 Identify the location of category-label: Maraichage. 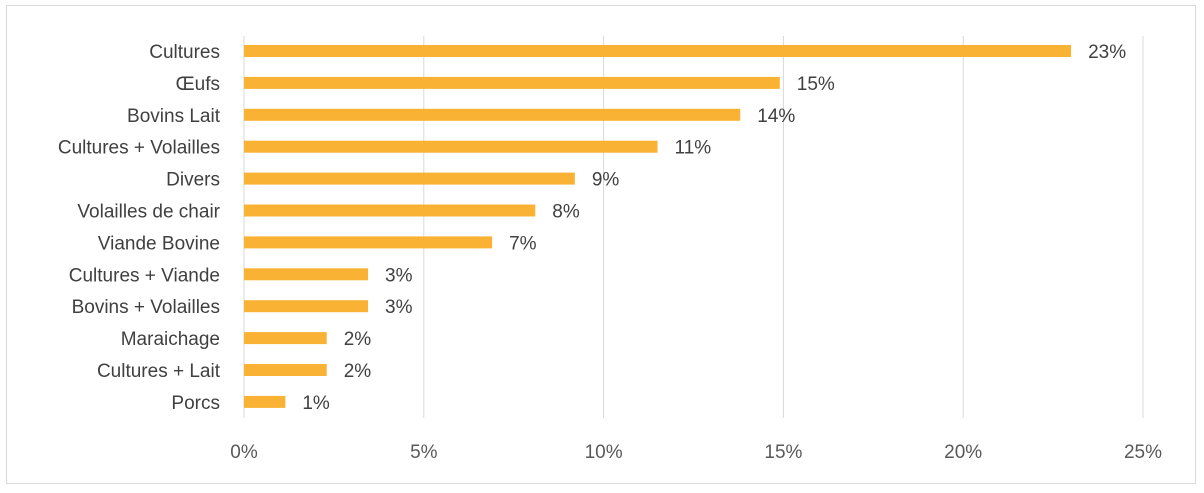
(170, 339).